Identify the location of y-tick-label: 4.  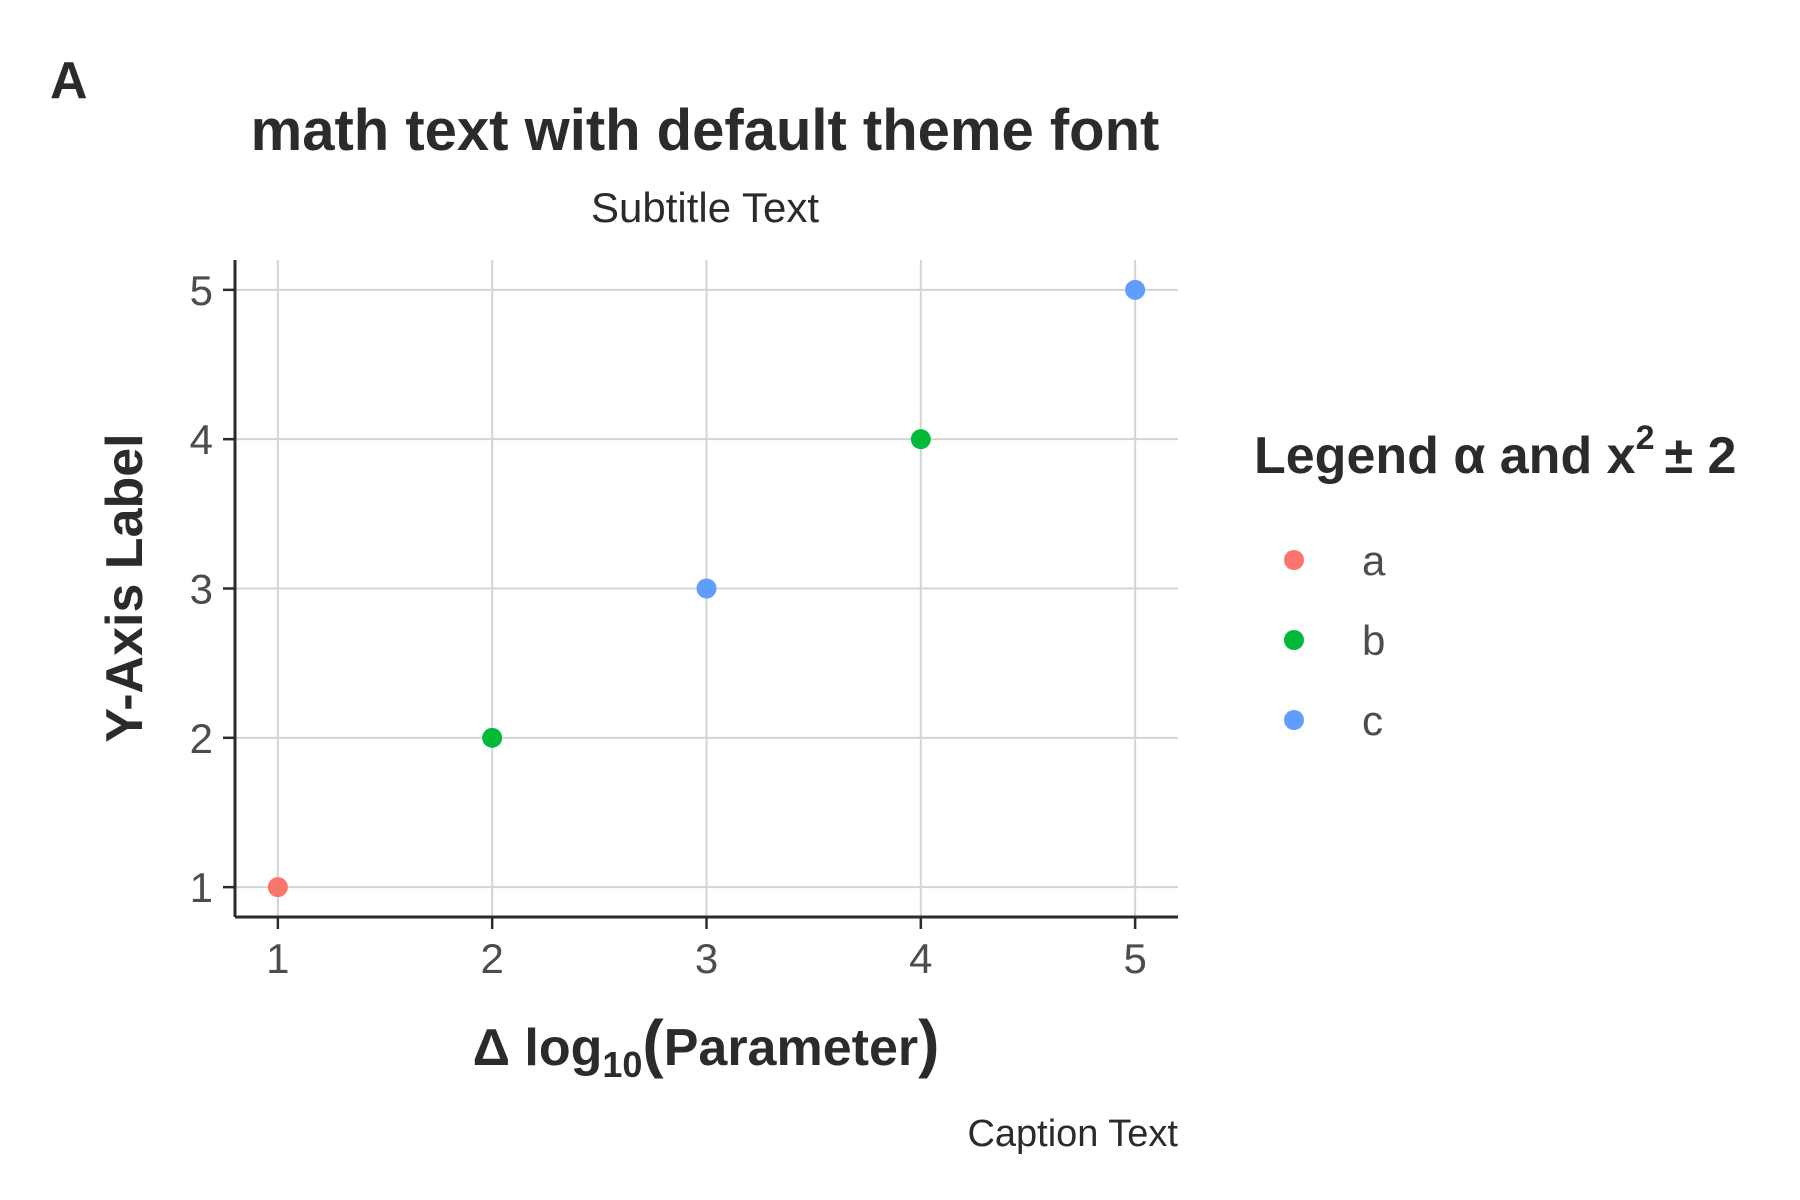
(201, 439).